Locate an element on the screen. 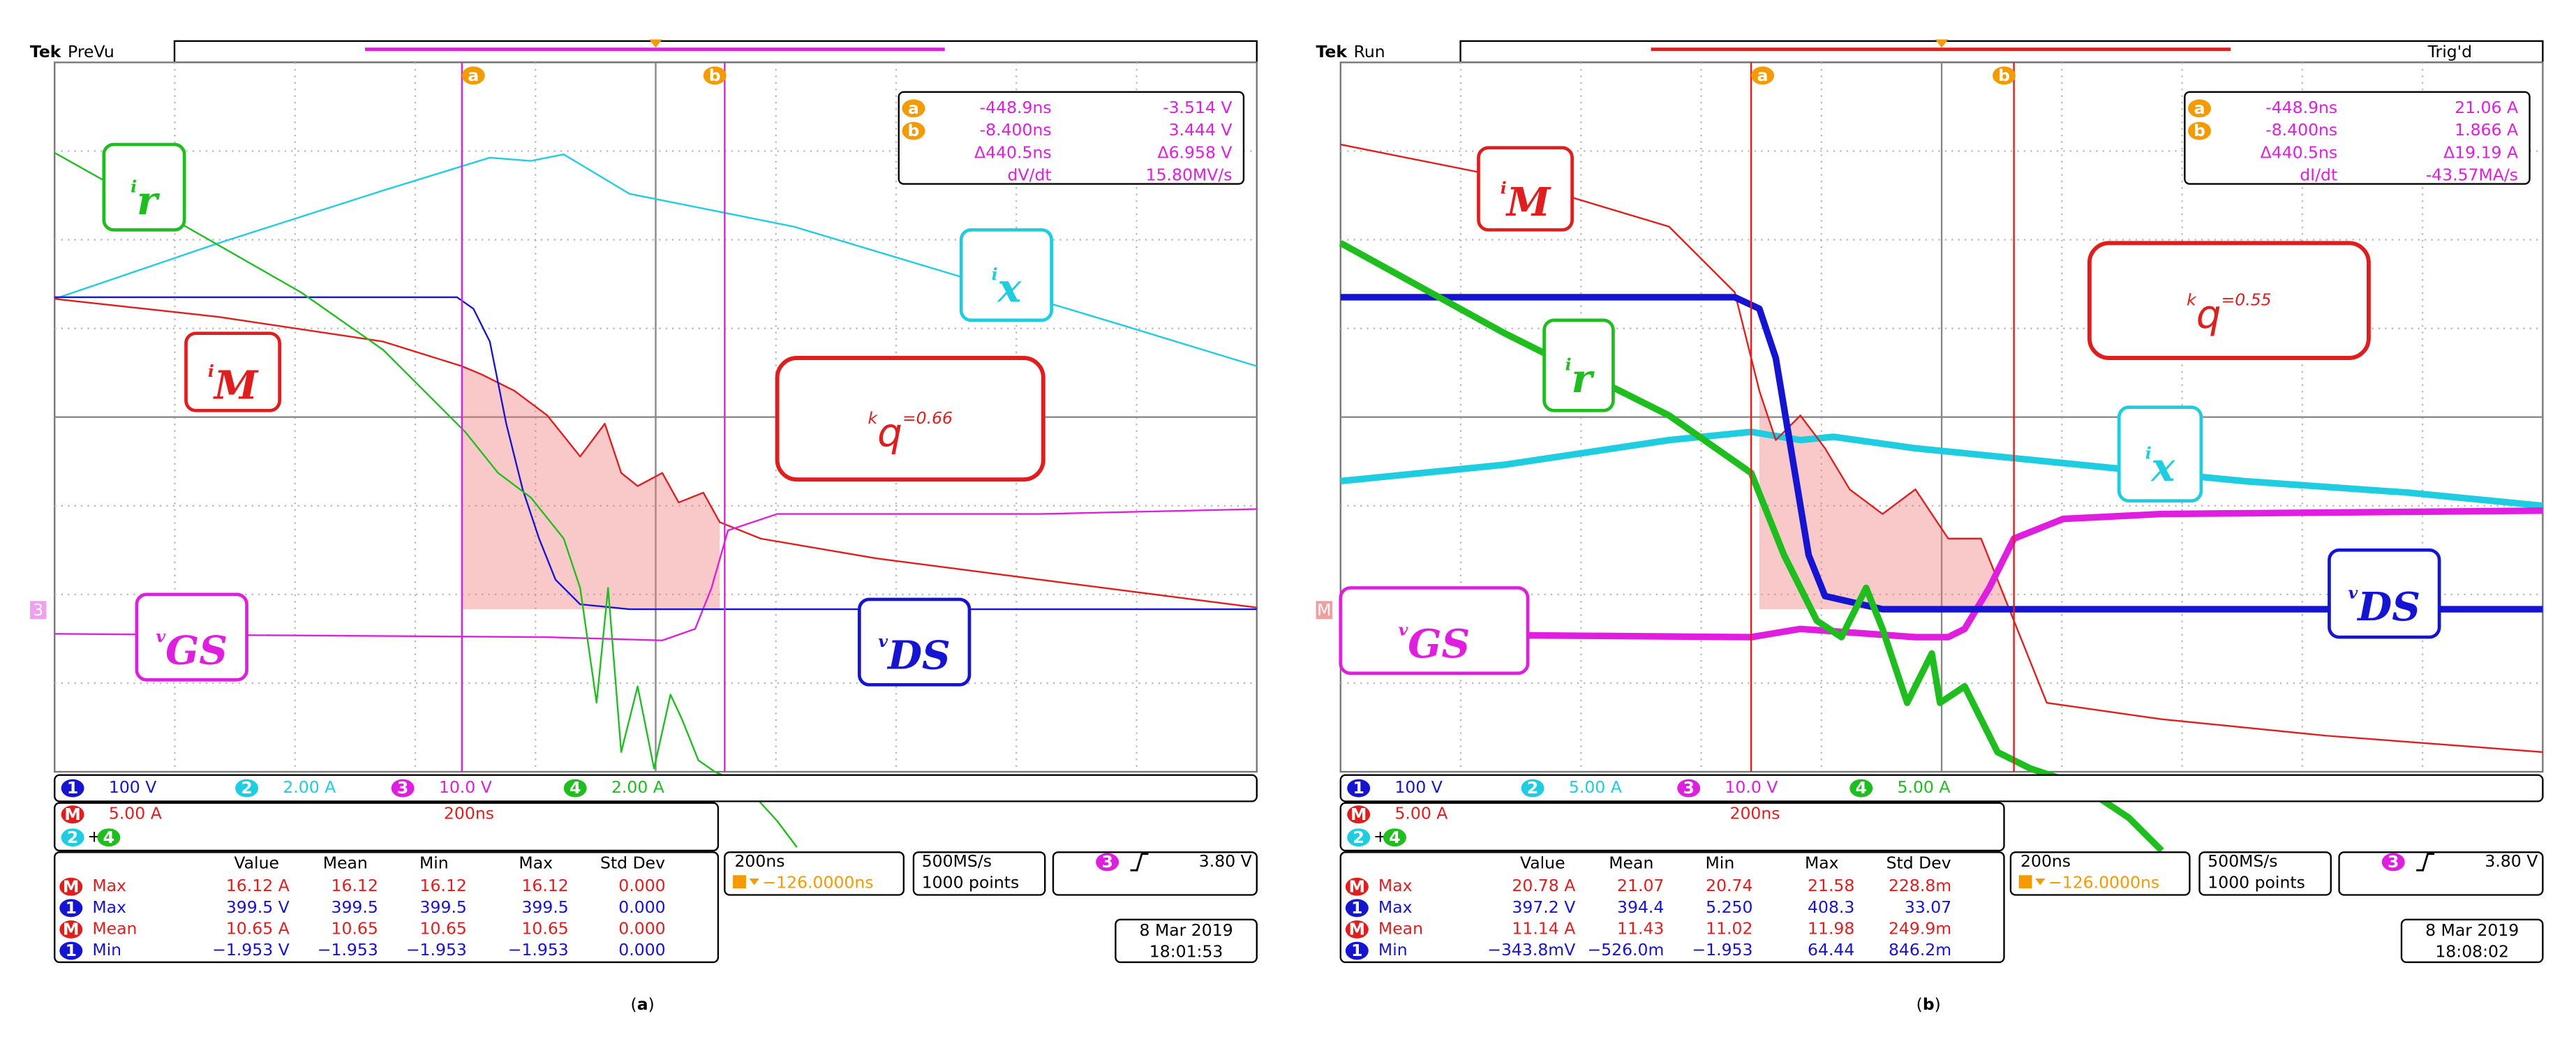 This screenshot has width=2576, height=1046. signal-label: ix is located at coordinates (1007, 288).